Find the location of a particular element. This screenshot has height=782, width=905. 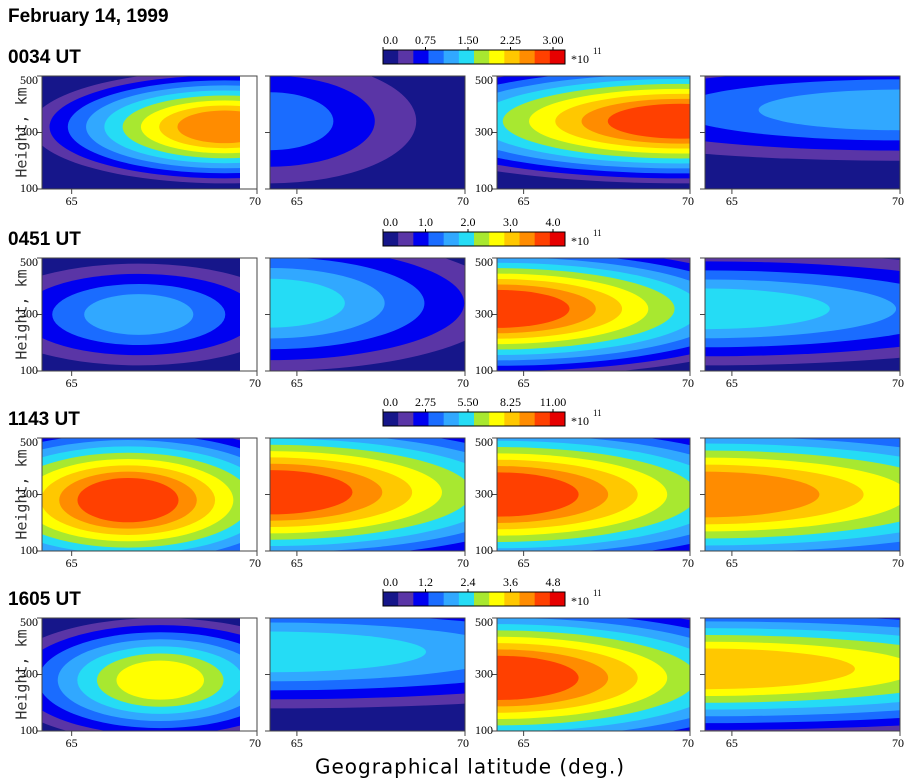

colorbar-tick-label: 3.0 is located at coordinates (510, 222).